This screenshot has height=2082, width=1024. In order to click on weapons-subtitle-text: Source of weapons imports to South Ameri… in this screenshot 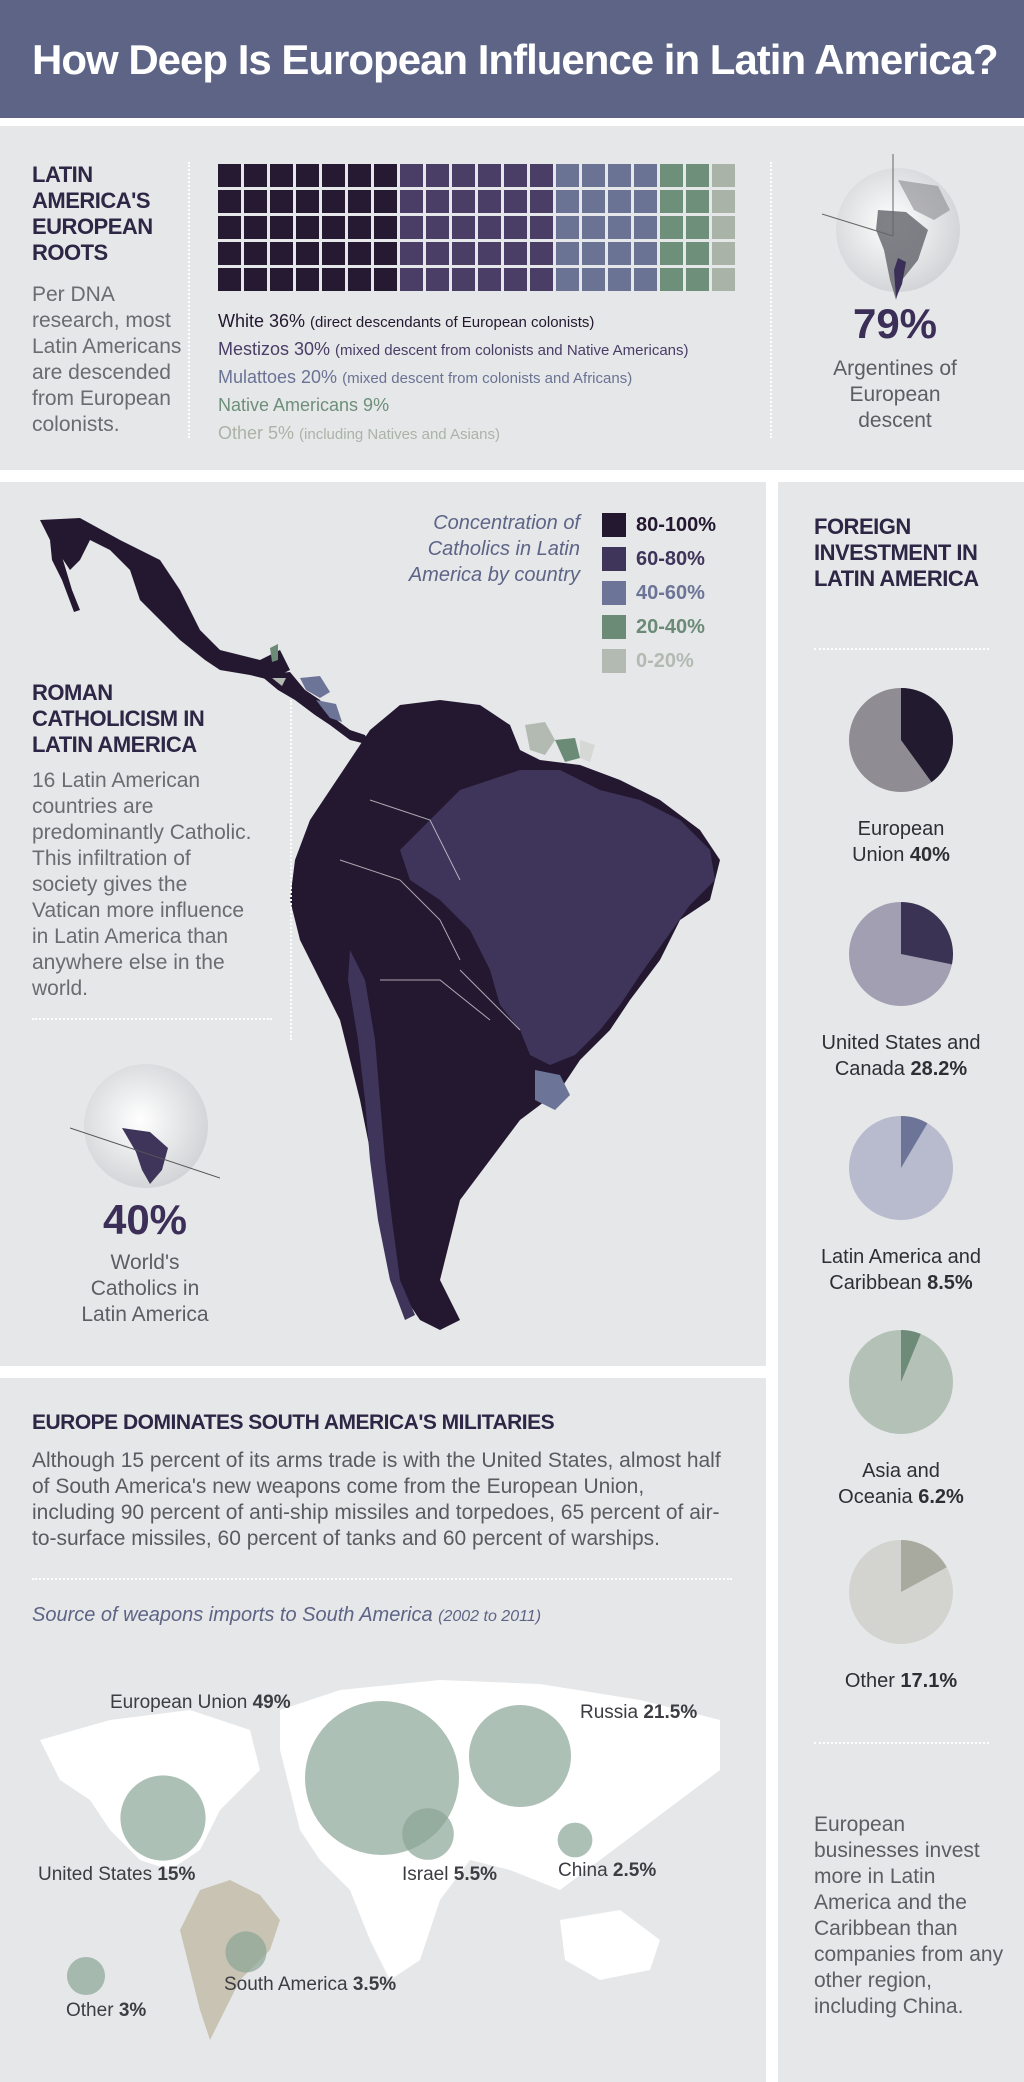, I will do `click(232, 1615)`.